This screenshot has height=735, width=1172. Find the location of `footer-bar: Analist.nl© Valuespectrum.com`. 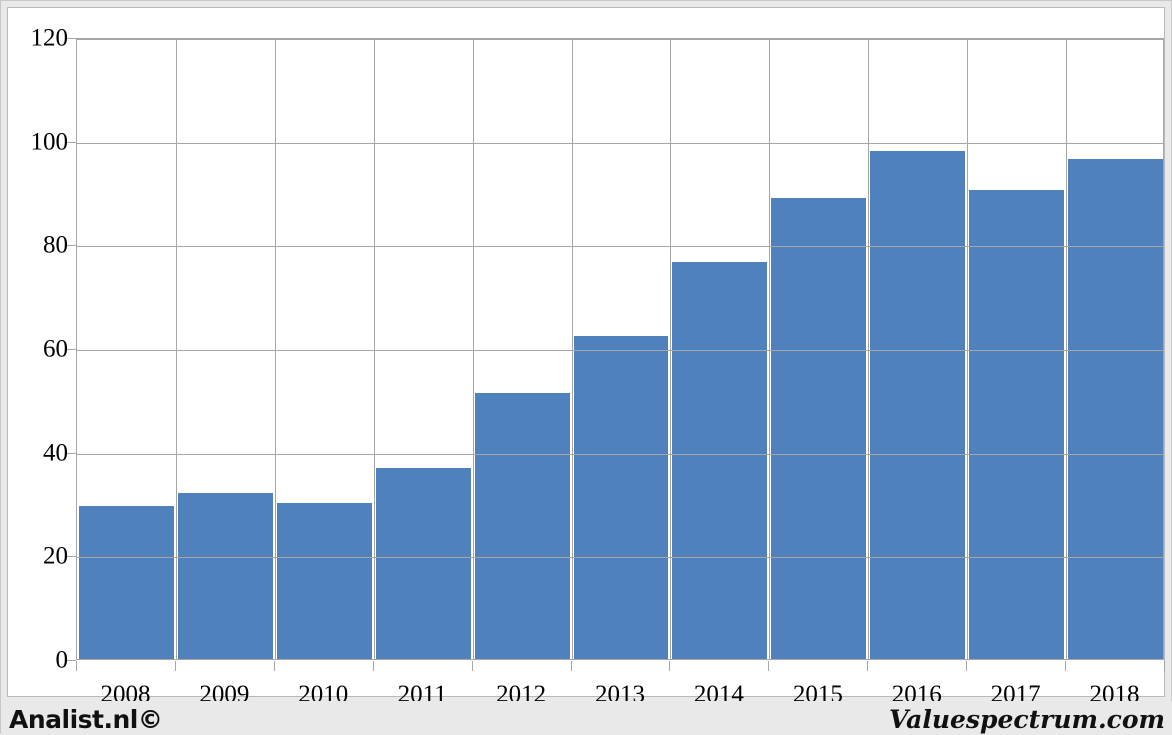

footer-bar: Analist.nl© Valuespectrum.com is located at coordinates (586, 718).